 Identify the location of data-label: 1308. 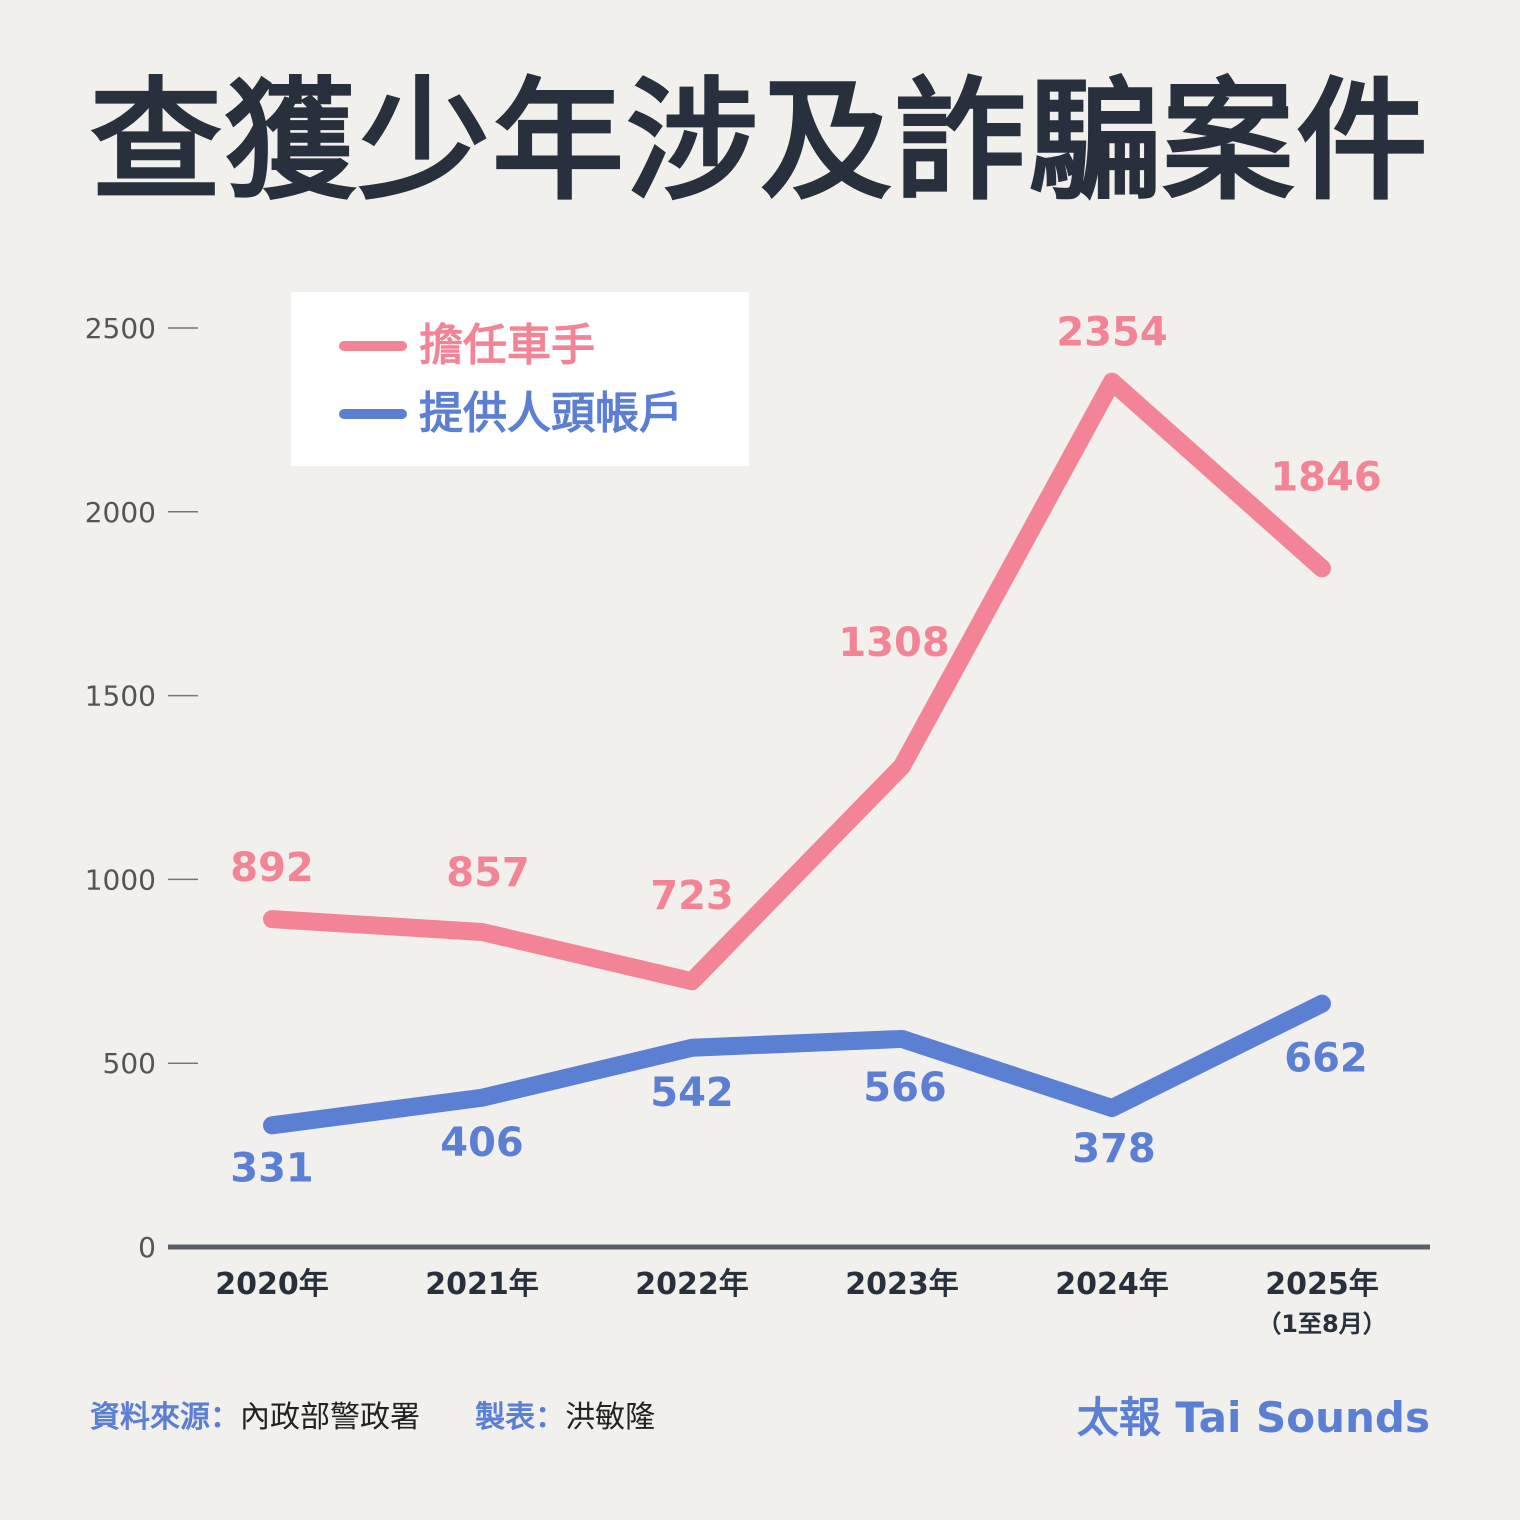
(893, 643).